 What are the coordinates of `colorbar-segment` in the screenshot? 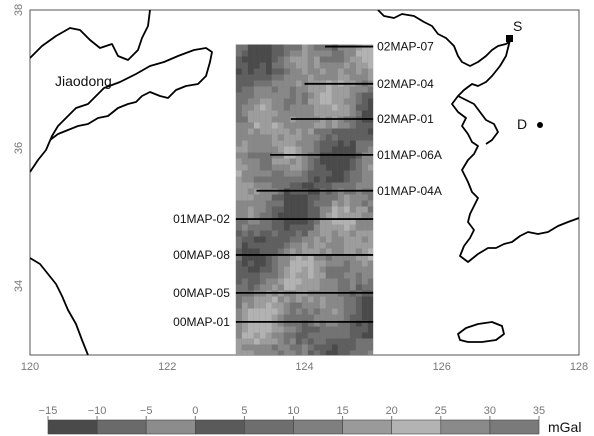 It's located at (416, 427).